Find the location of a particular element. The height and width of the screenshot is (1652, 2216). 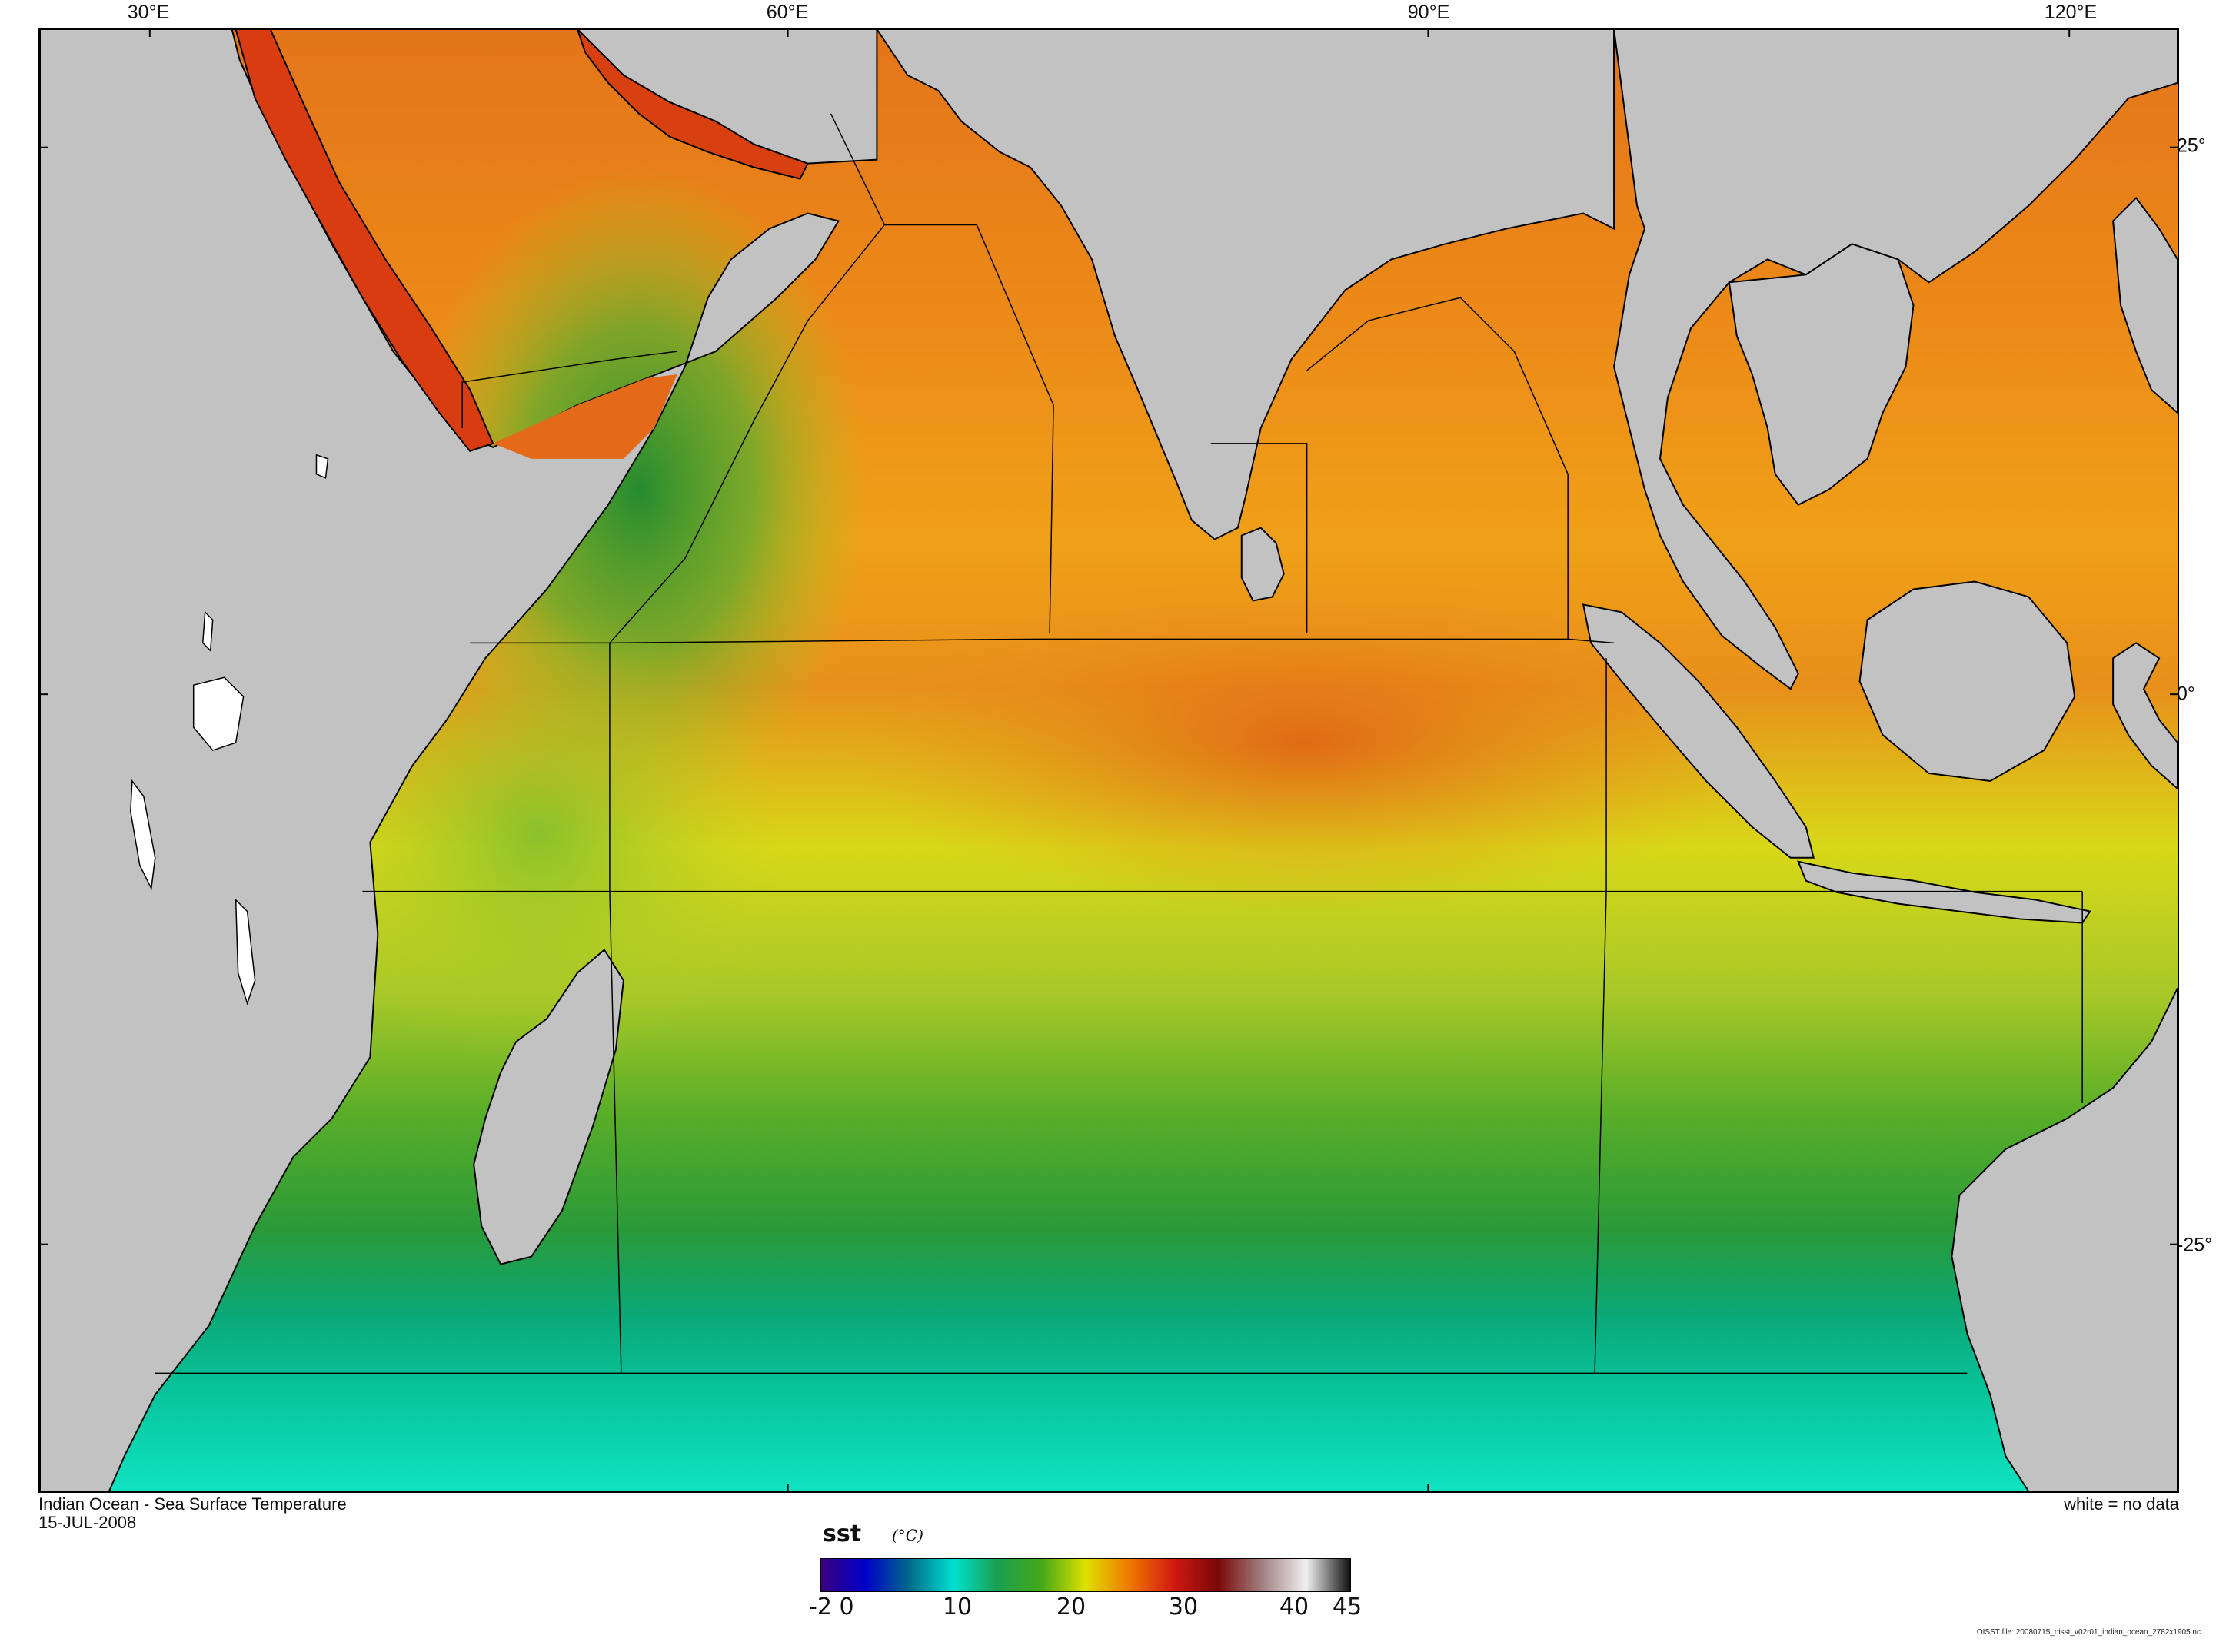

colorbar-tick-0: 0 is located at coordinates (846, 1607).